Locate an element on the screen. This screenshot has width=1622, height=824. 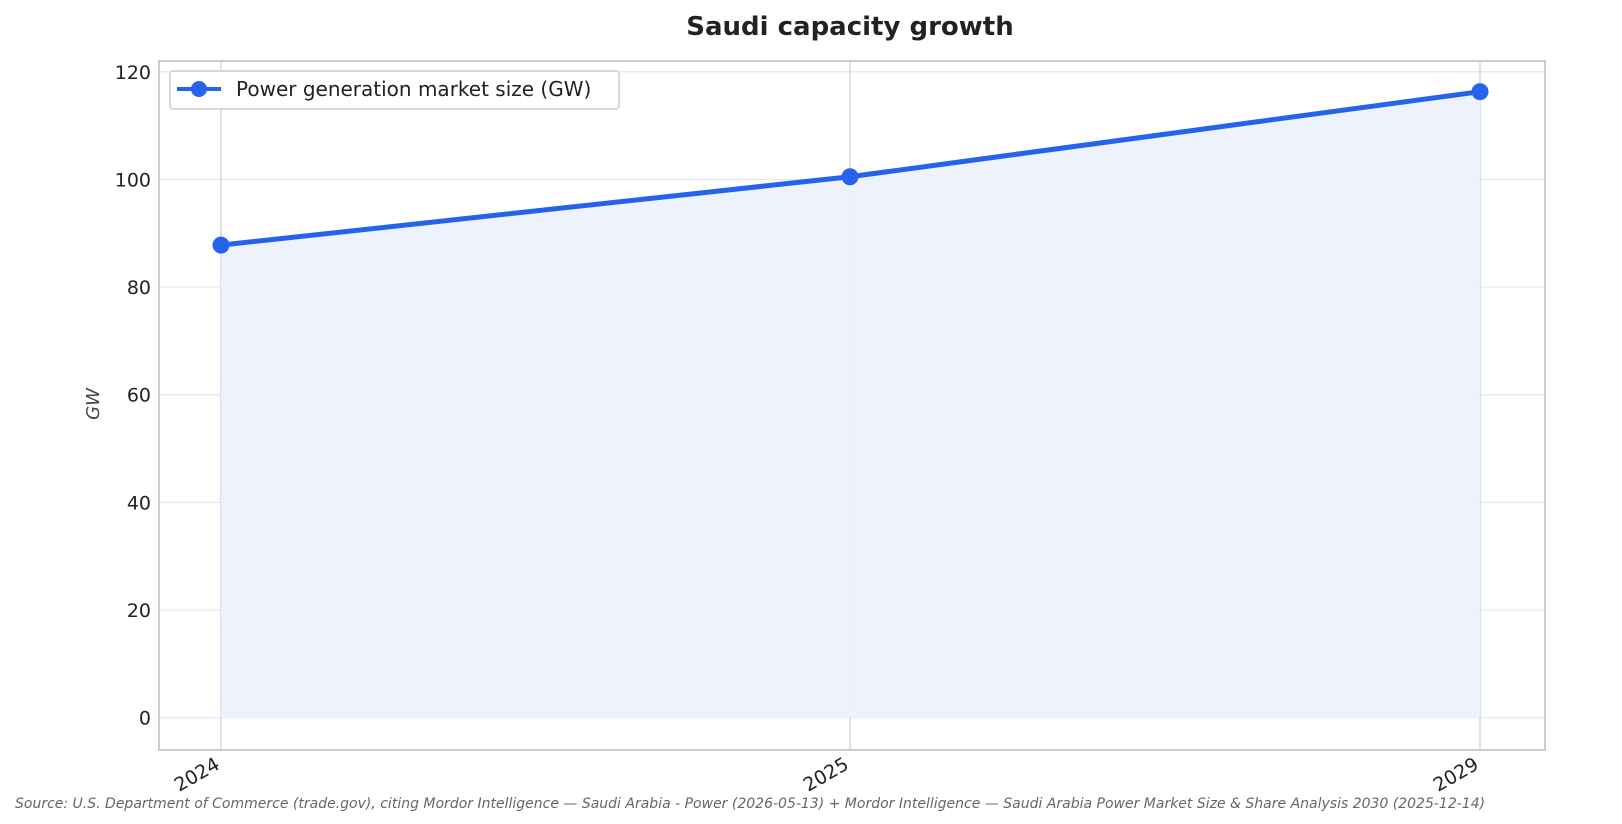
y-axis-ticks: 0 20 40 60 80 100 120 is located at coordinates (133, 396).